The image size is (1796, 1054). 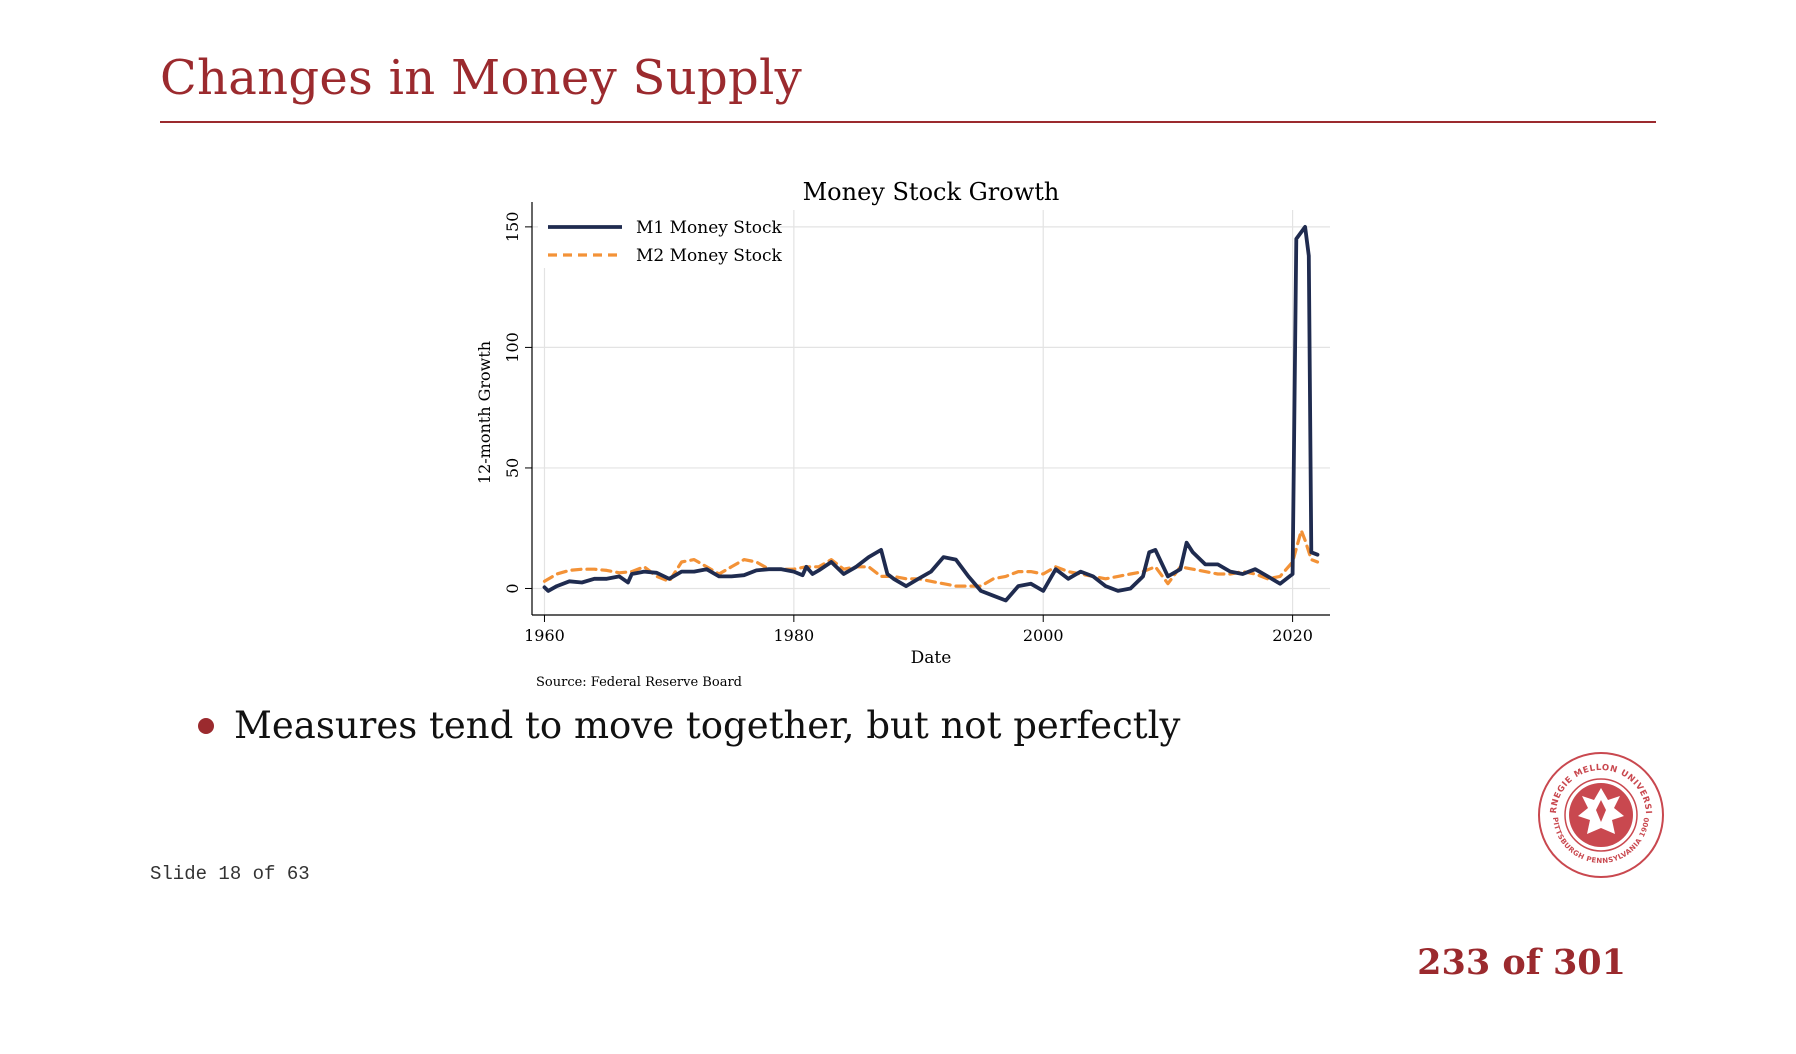 What do you see at coordinates (512, 588) in the screenshot?
I see `y-tick-label: 0` at bounding box center [512, 588].